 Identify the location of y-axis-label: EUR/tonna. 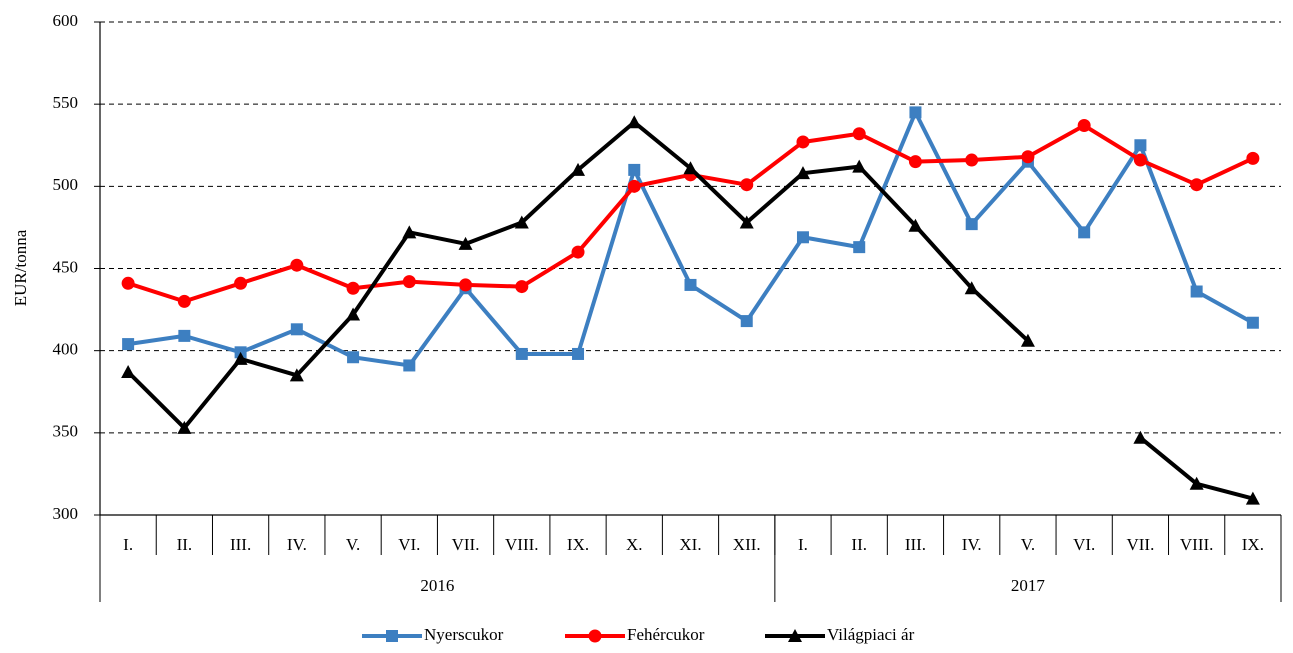
(20, 267).